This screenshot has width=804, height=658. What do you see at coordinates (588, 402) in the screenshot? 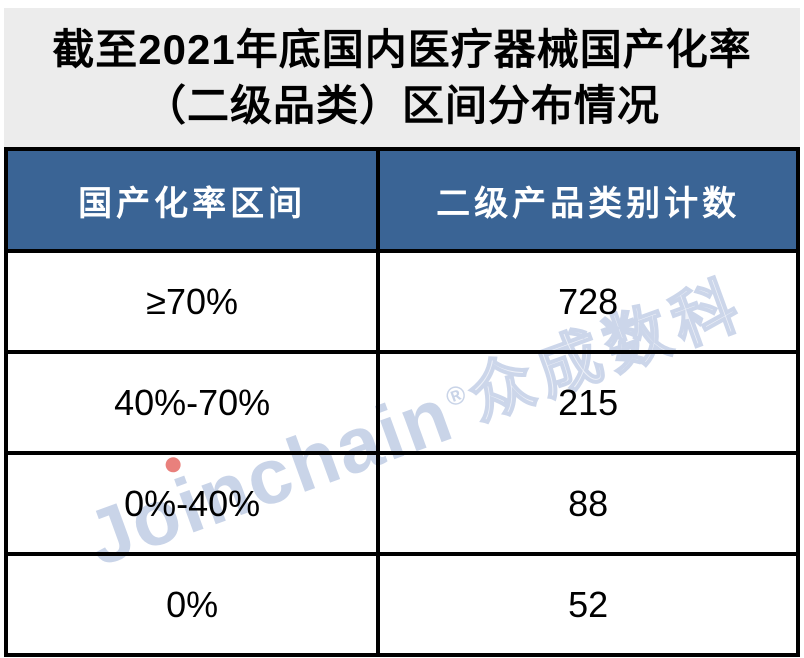
I see `cell-count: 215` at bounding box center [588, 402].